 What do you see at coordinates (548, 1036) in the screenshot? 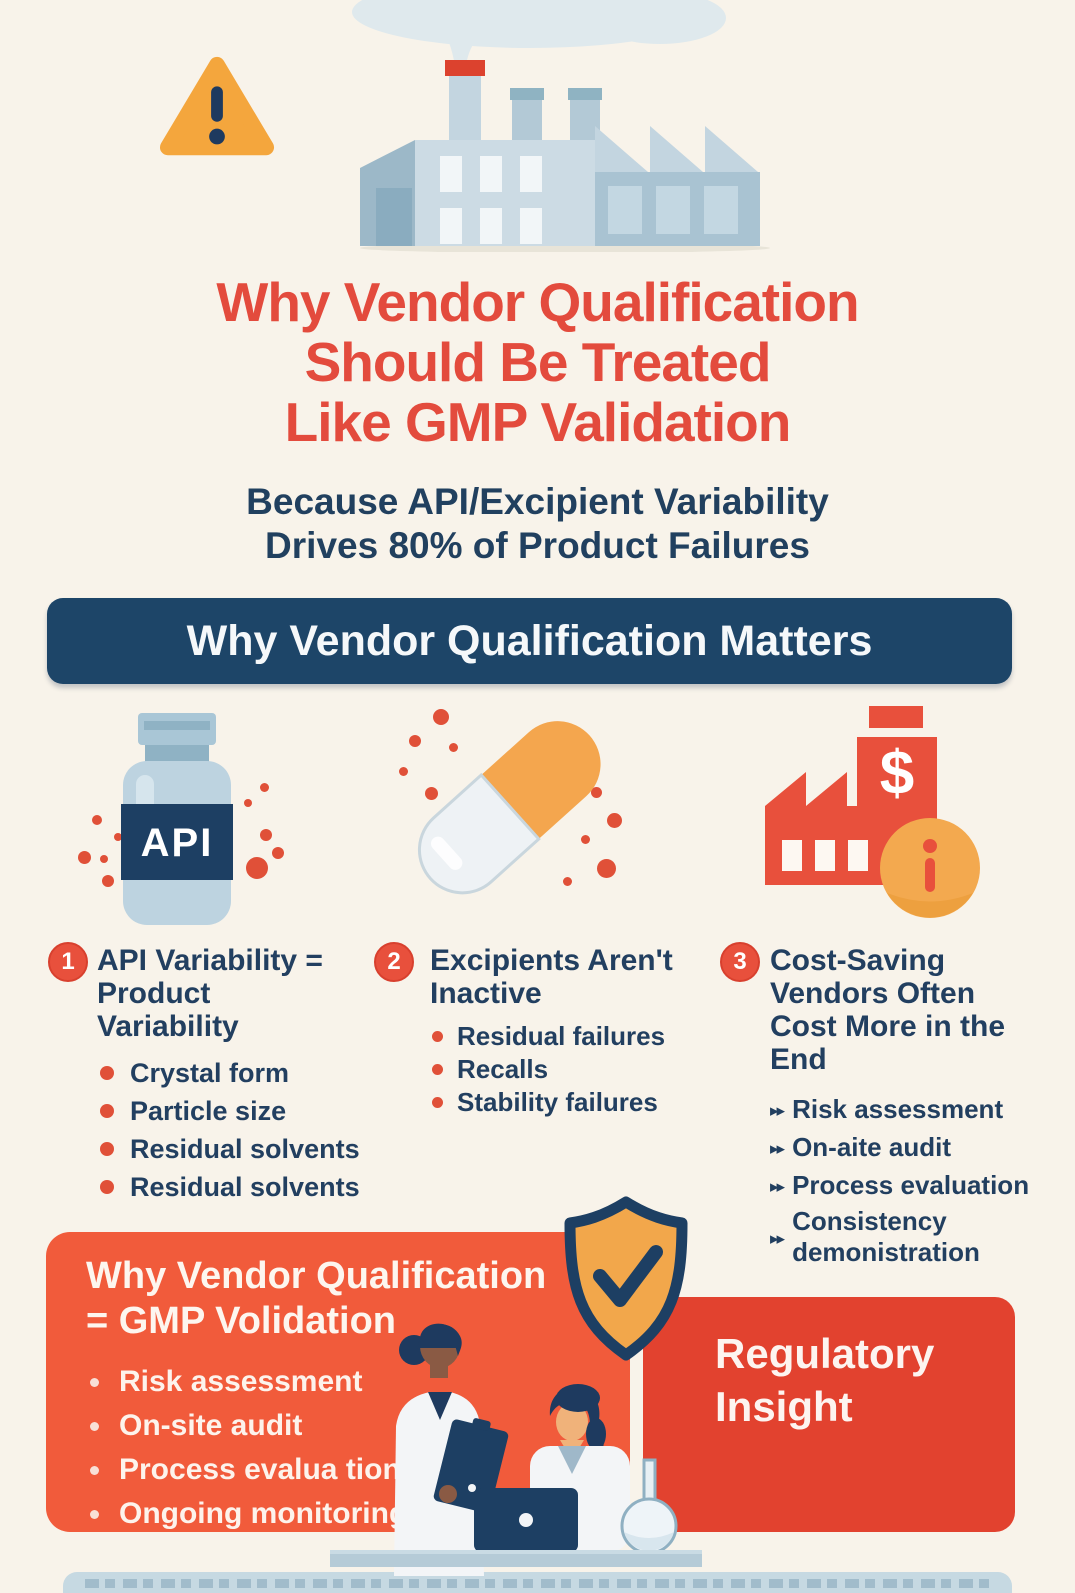
I see `list-item: Residual failures` at bounding box center [548, 1036].